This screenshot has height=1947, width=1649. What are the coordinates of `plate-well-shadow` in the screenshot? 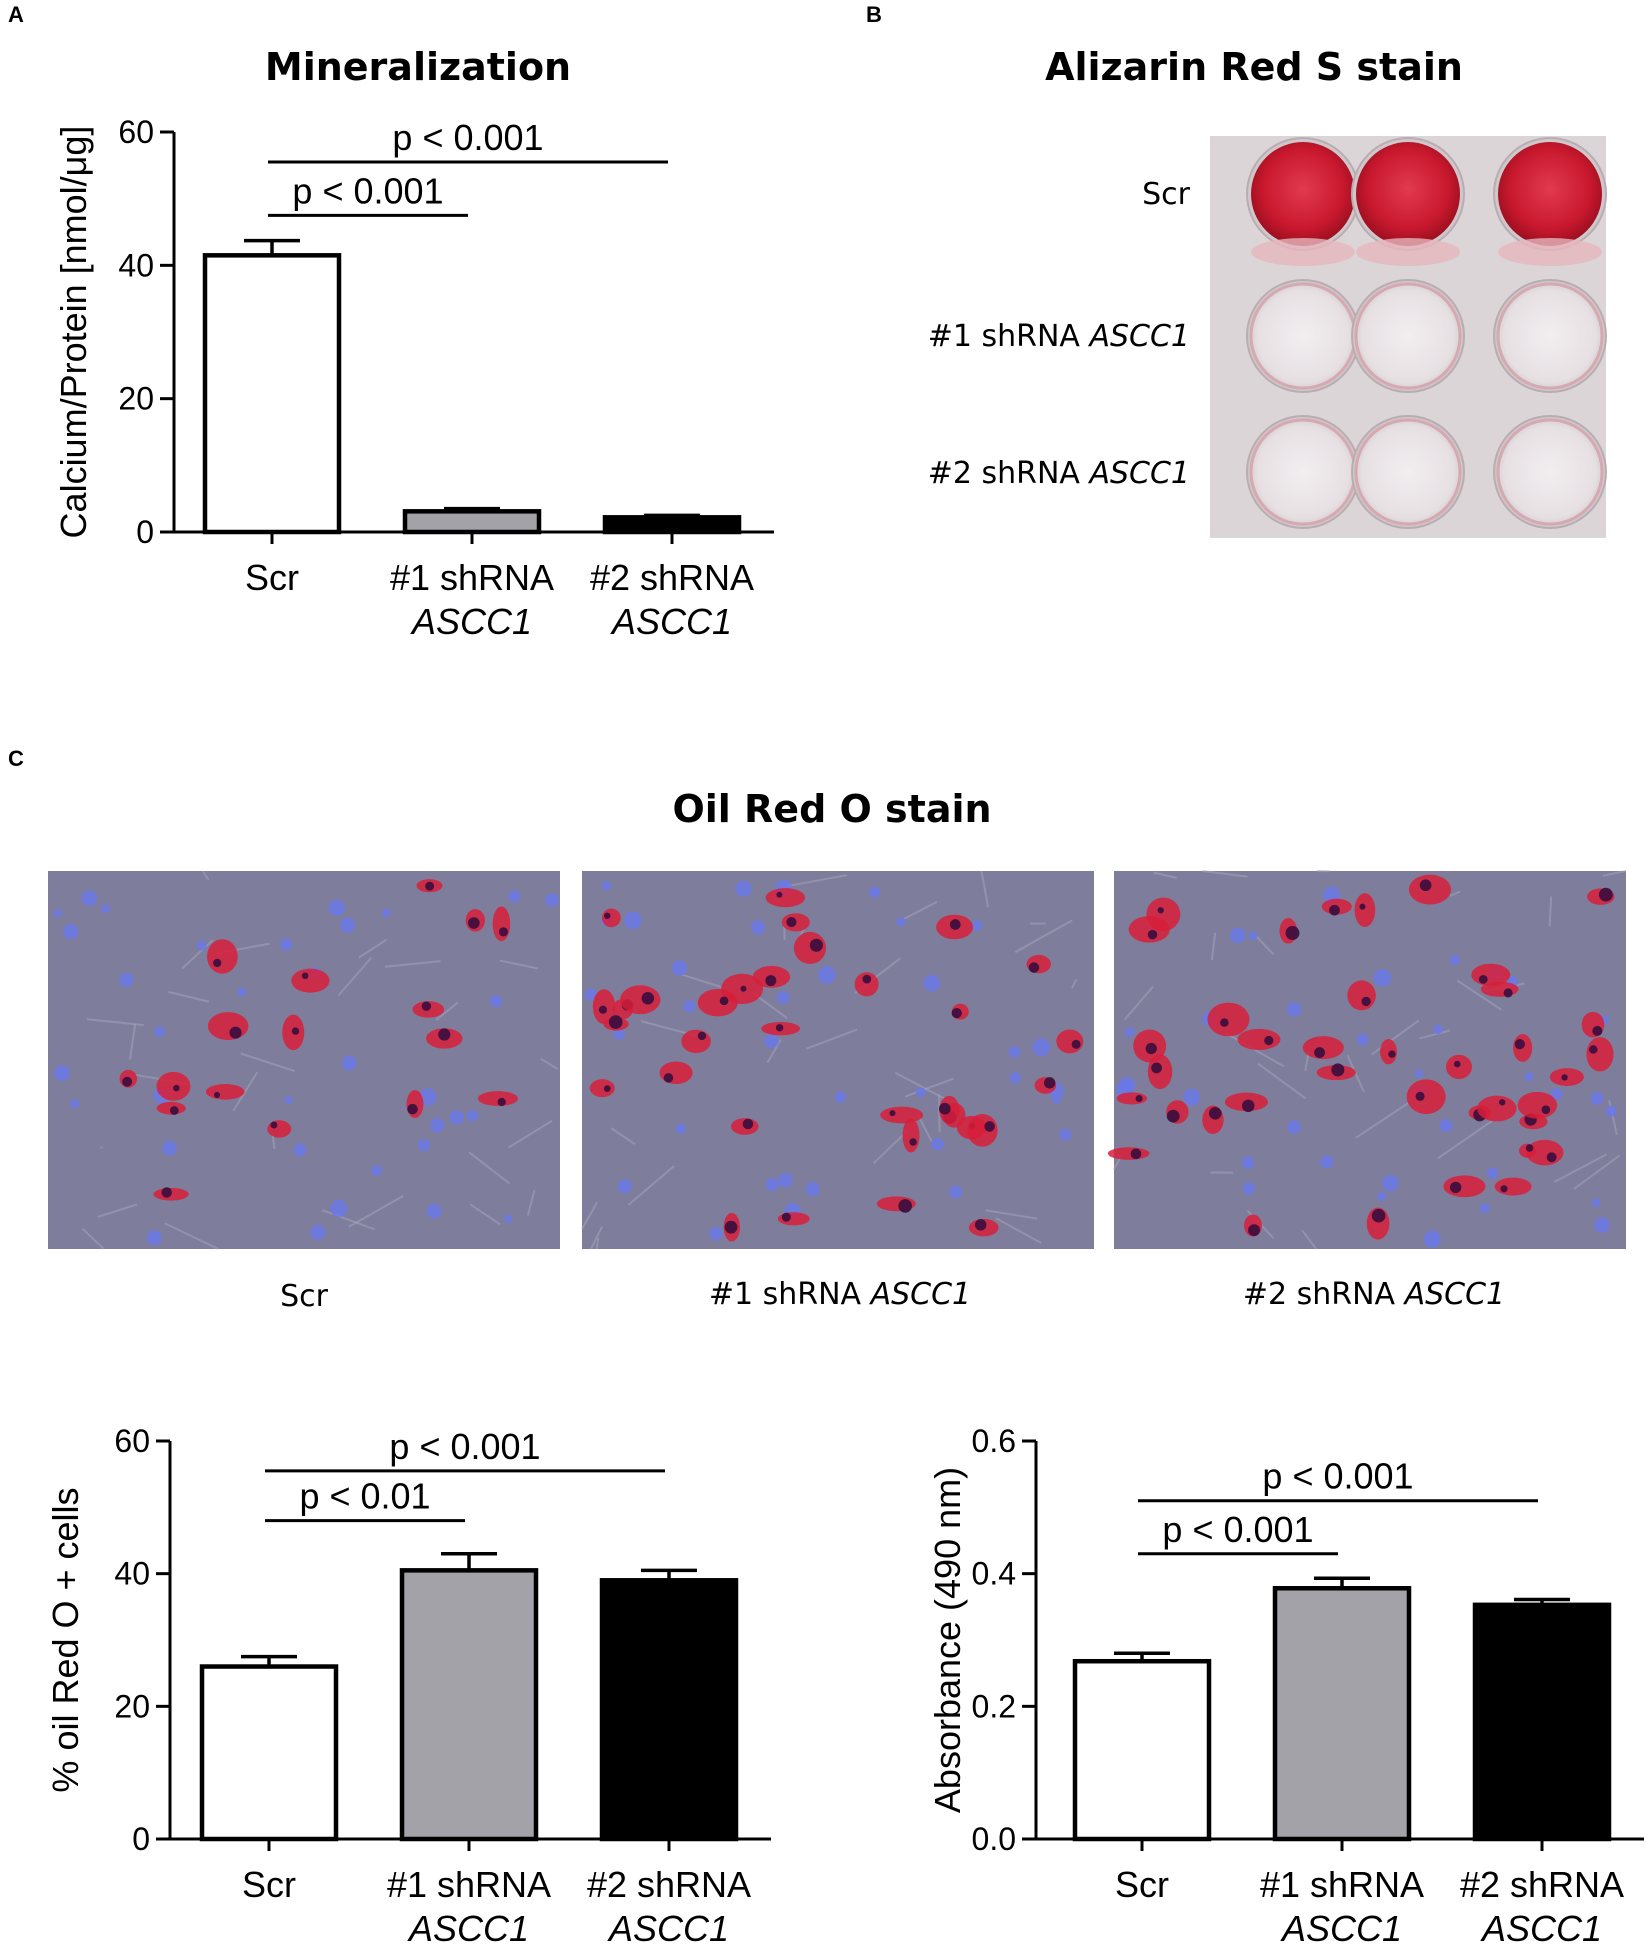 It's located at (1303, 252).